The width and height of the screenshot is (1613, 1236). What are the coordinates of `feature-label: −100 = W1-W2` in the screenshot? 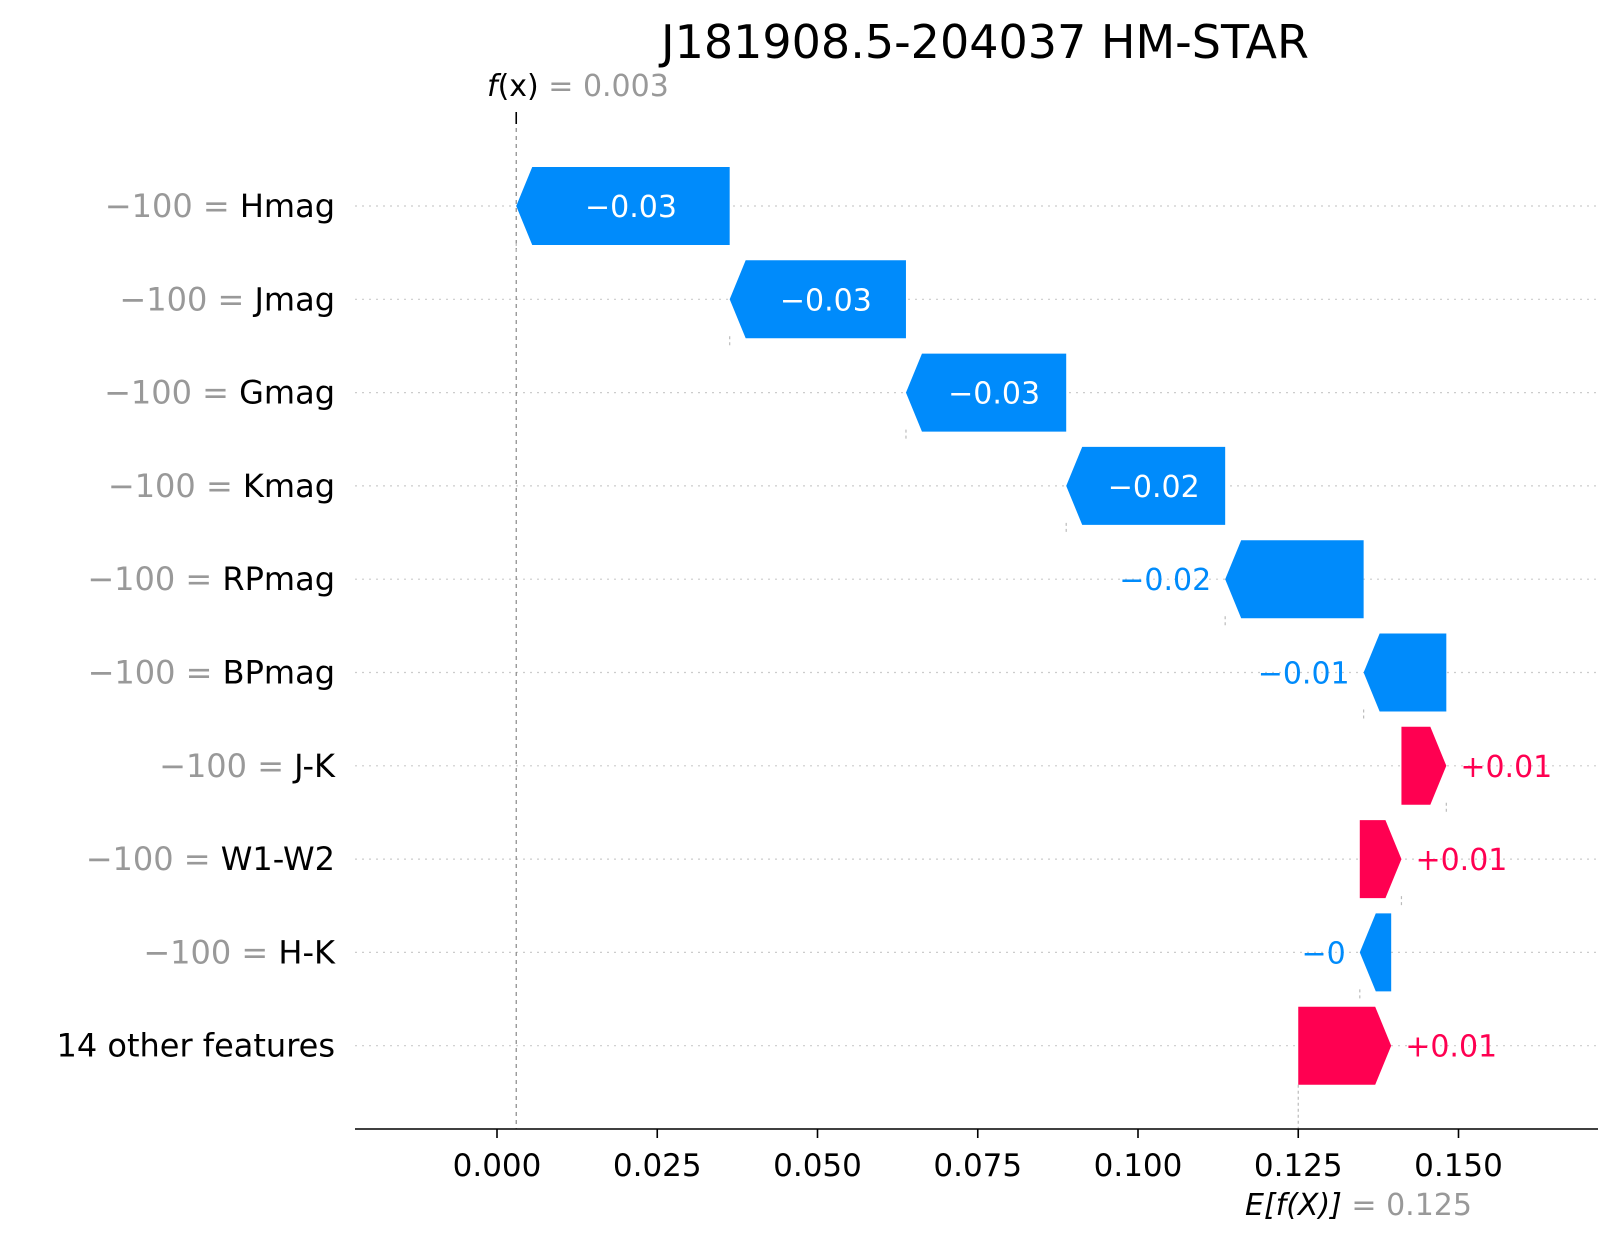 It's located at (210, 859).